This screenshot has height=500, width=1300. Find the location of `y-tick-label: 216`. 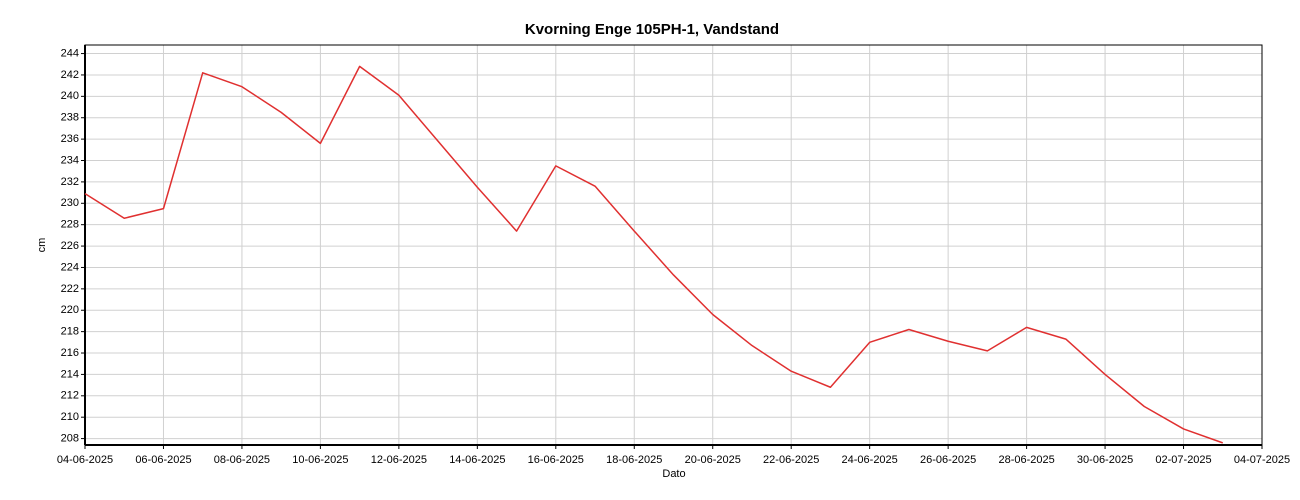

y-tick-label: 216 is located at coordinates (70, 353).